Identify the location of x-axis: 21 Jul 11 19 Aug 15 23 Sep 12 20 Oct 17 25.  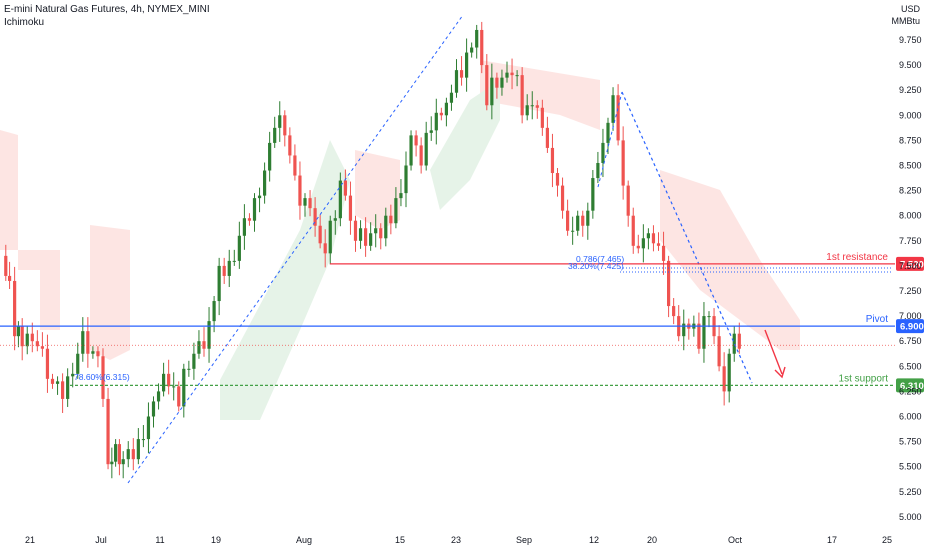
(458, 540).